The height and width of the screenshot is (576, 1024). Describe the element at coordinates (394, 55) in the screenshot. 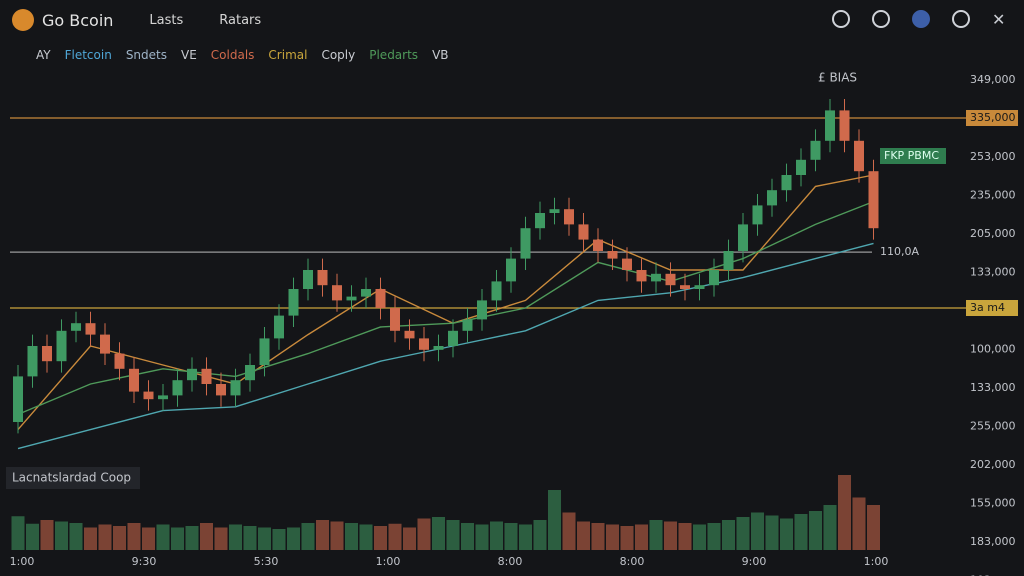

I see `toolbar-item: Pledarts` at that location.